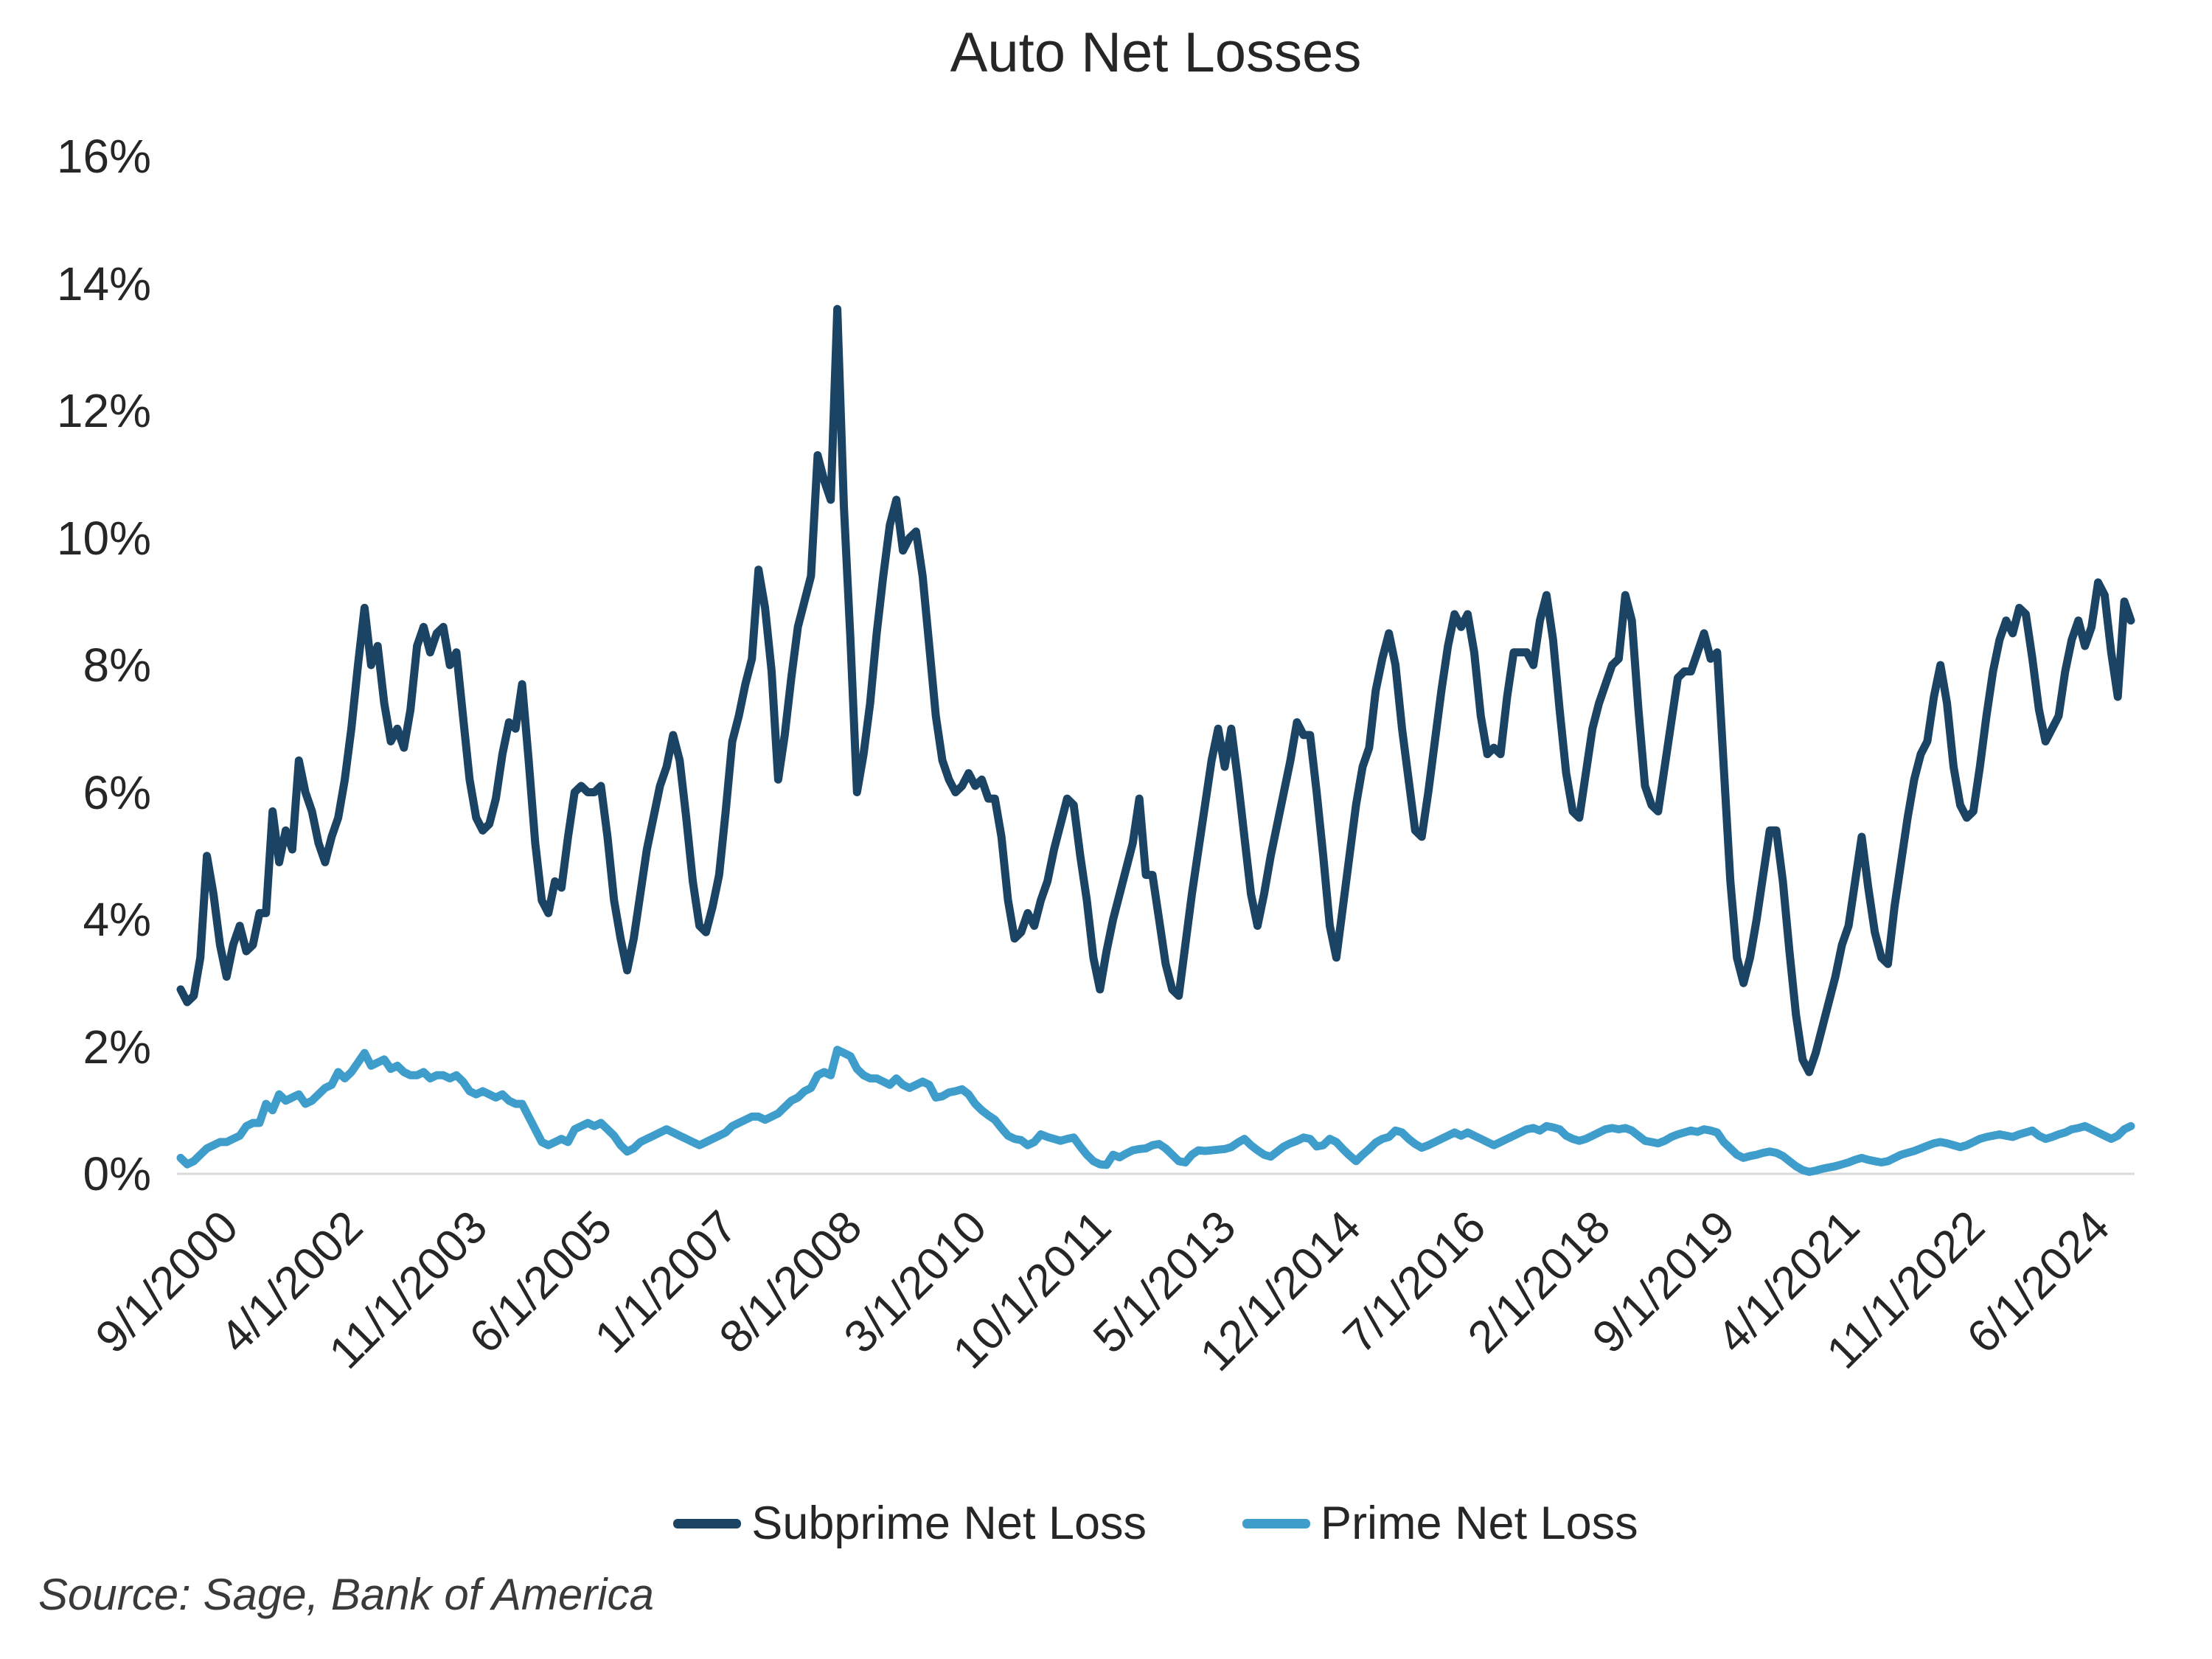  I want to click on y-axis-label: 16%, so click(103, 156).